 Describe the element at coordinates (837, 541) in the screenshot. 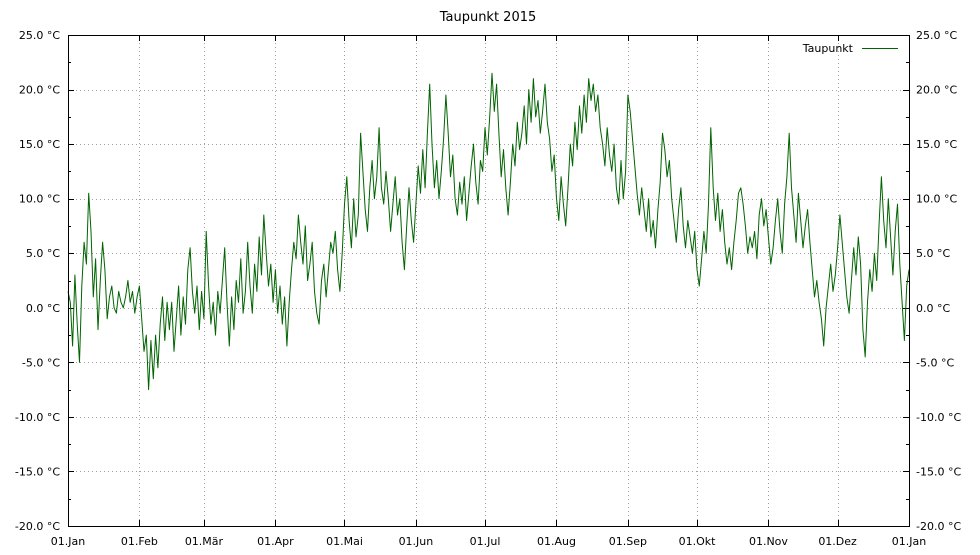

I see `x-tick-label: 01.Dez` at that location.